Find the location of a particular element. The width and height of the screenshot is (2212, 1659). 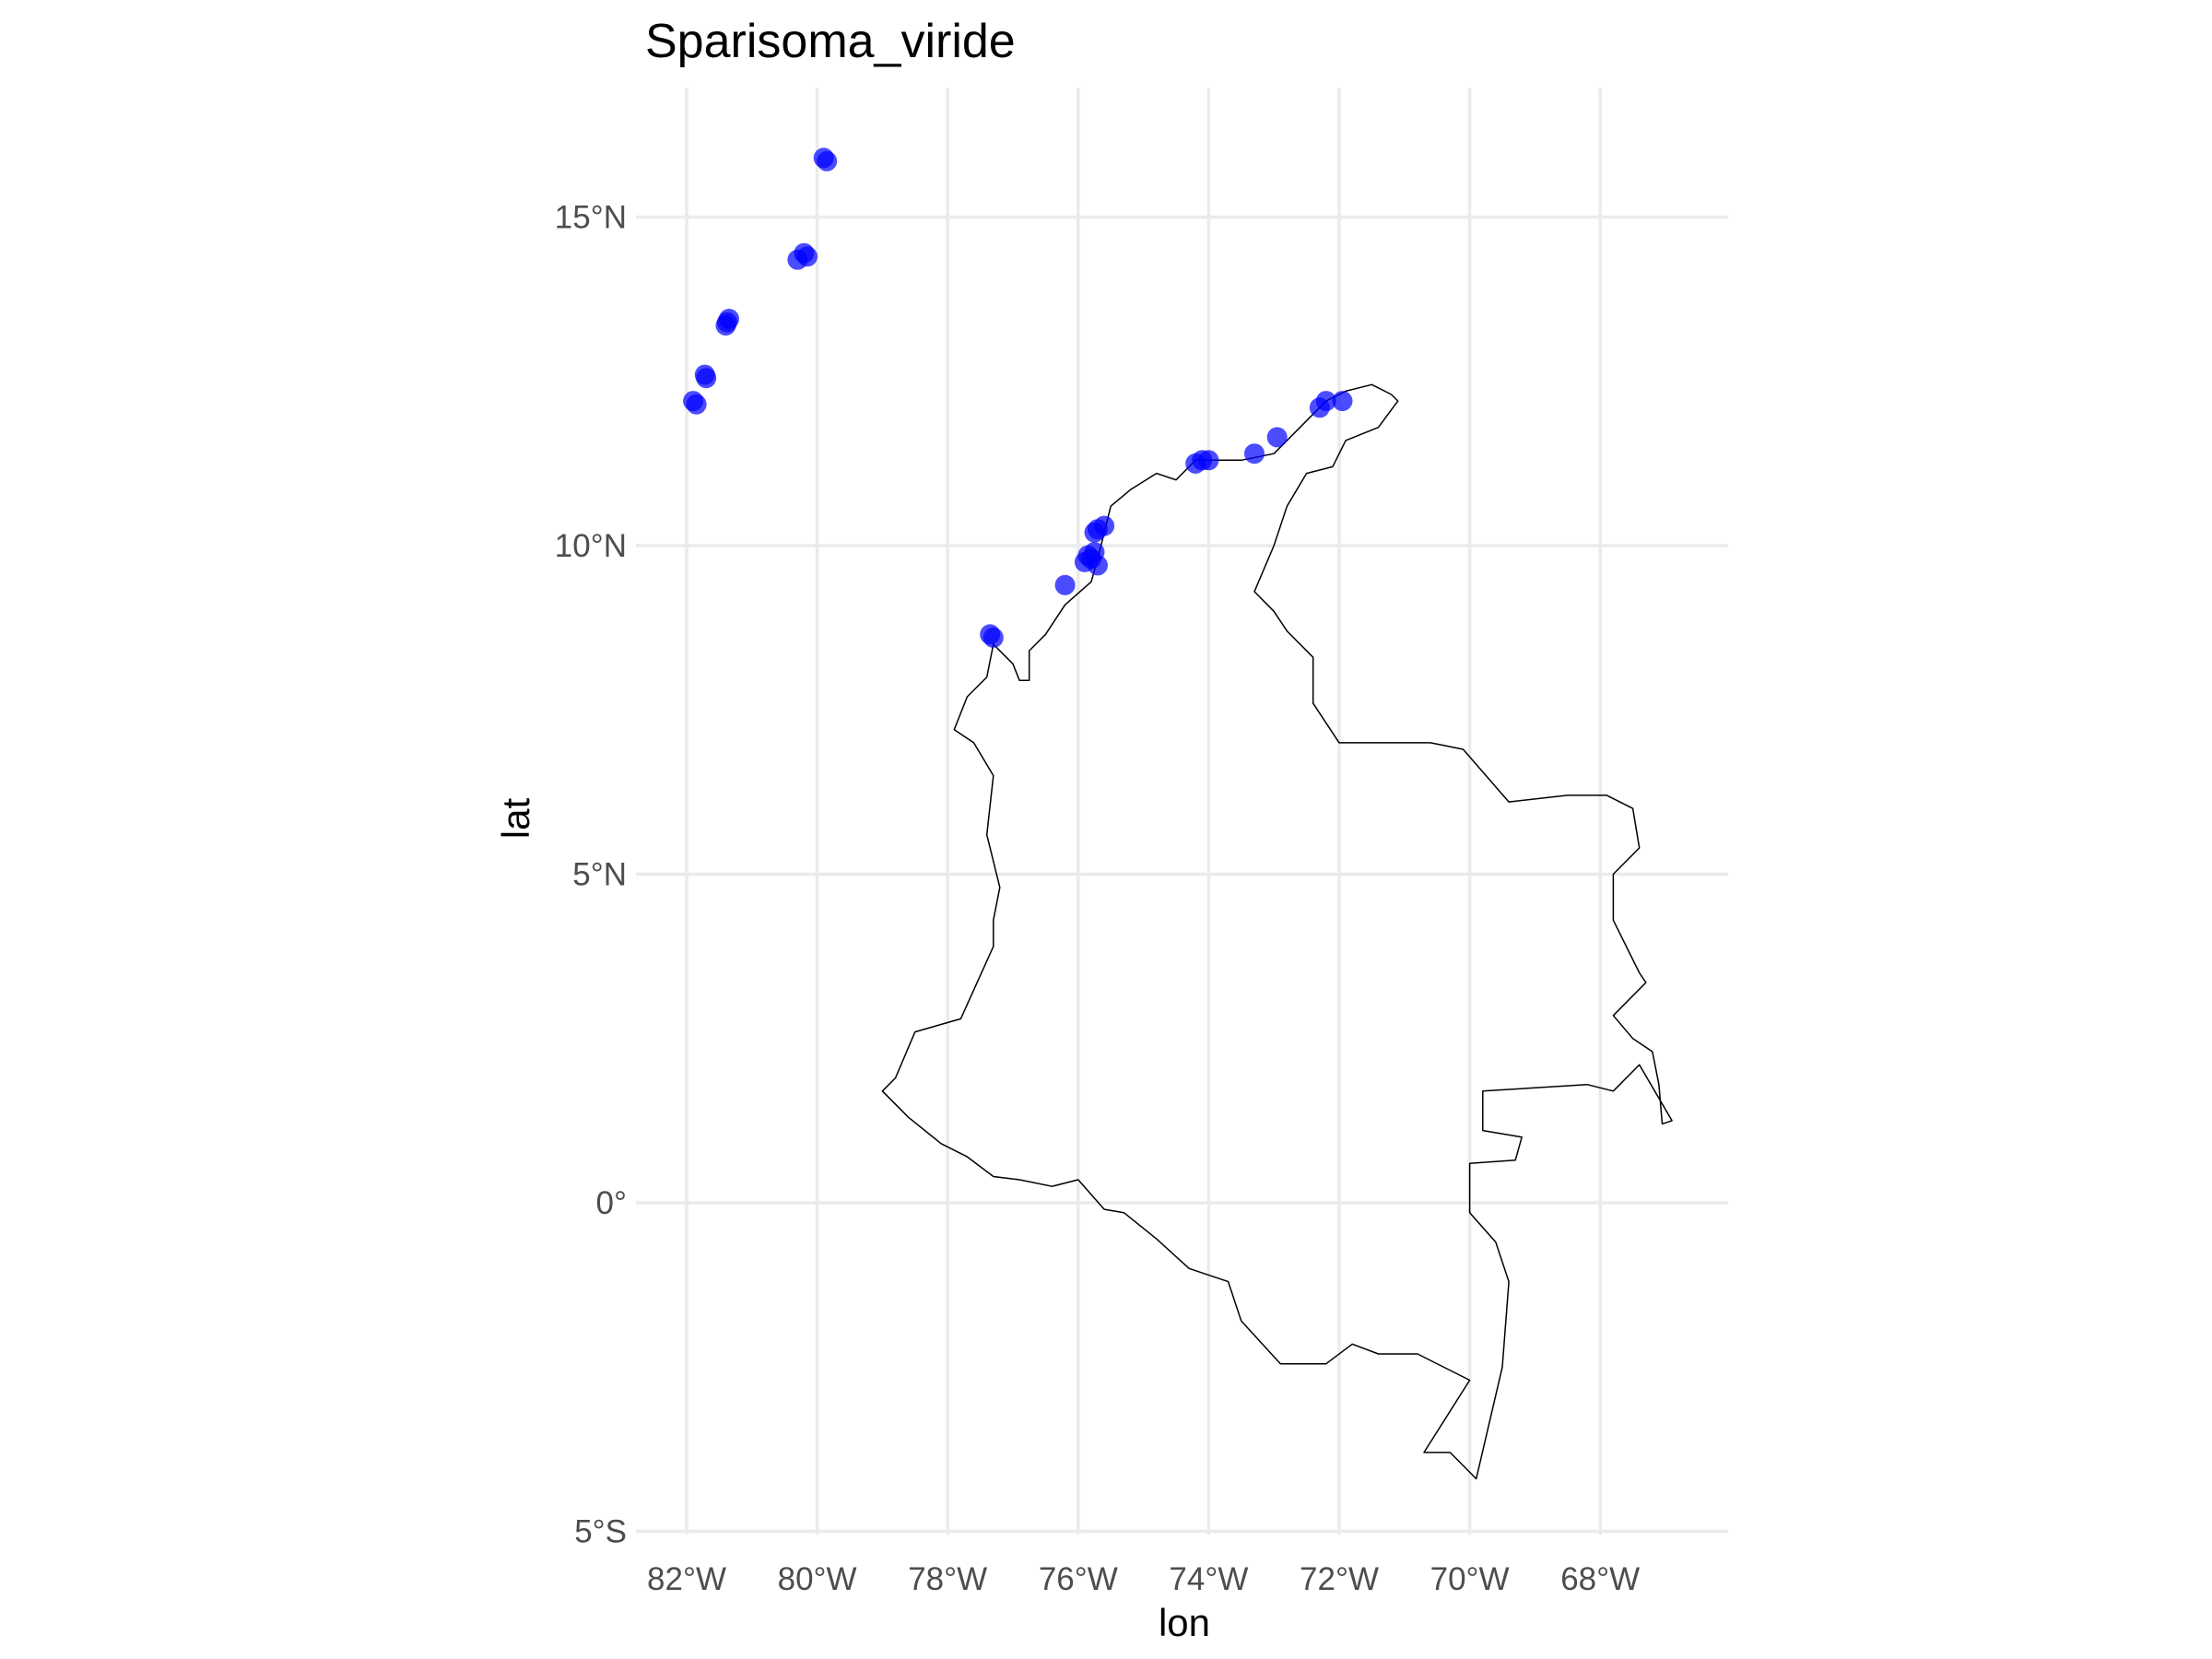

x-tick-label-3: 76°W is located at coordinates (1078, 1579).